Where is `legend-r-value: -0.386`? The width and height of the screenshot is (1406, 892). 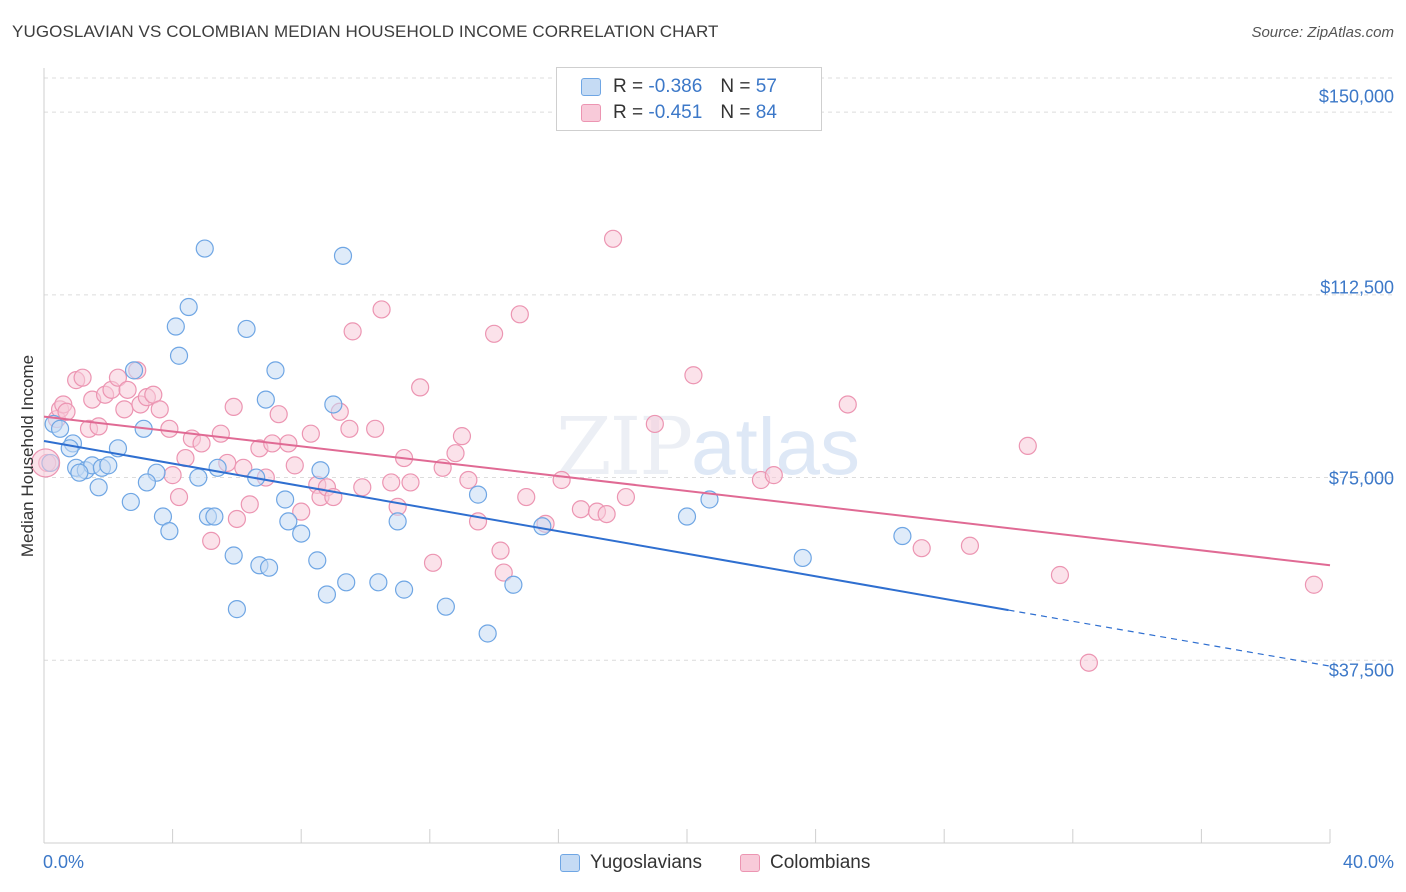
legend-r-value: -0.386 is located at coordinates (675, 86).